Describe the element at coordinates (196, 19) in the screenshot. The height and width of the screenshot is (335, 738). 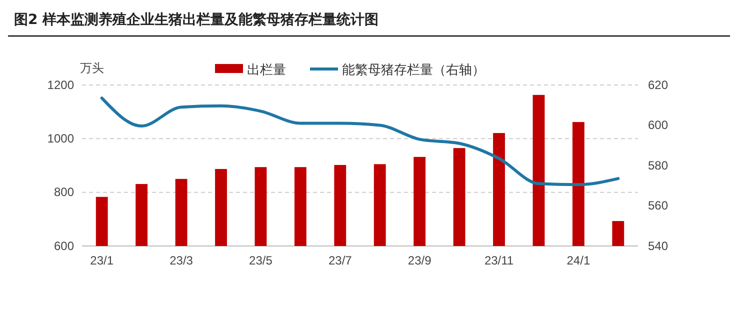
I see `chart-title: 图2 样本监测养殖企业生猪出栏量及能繁母猪存栏量统计图` at that location.